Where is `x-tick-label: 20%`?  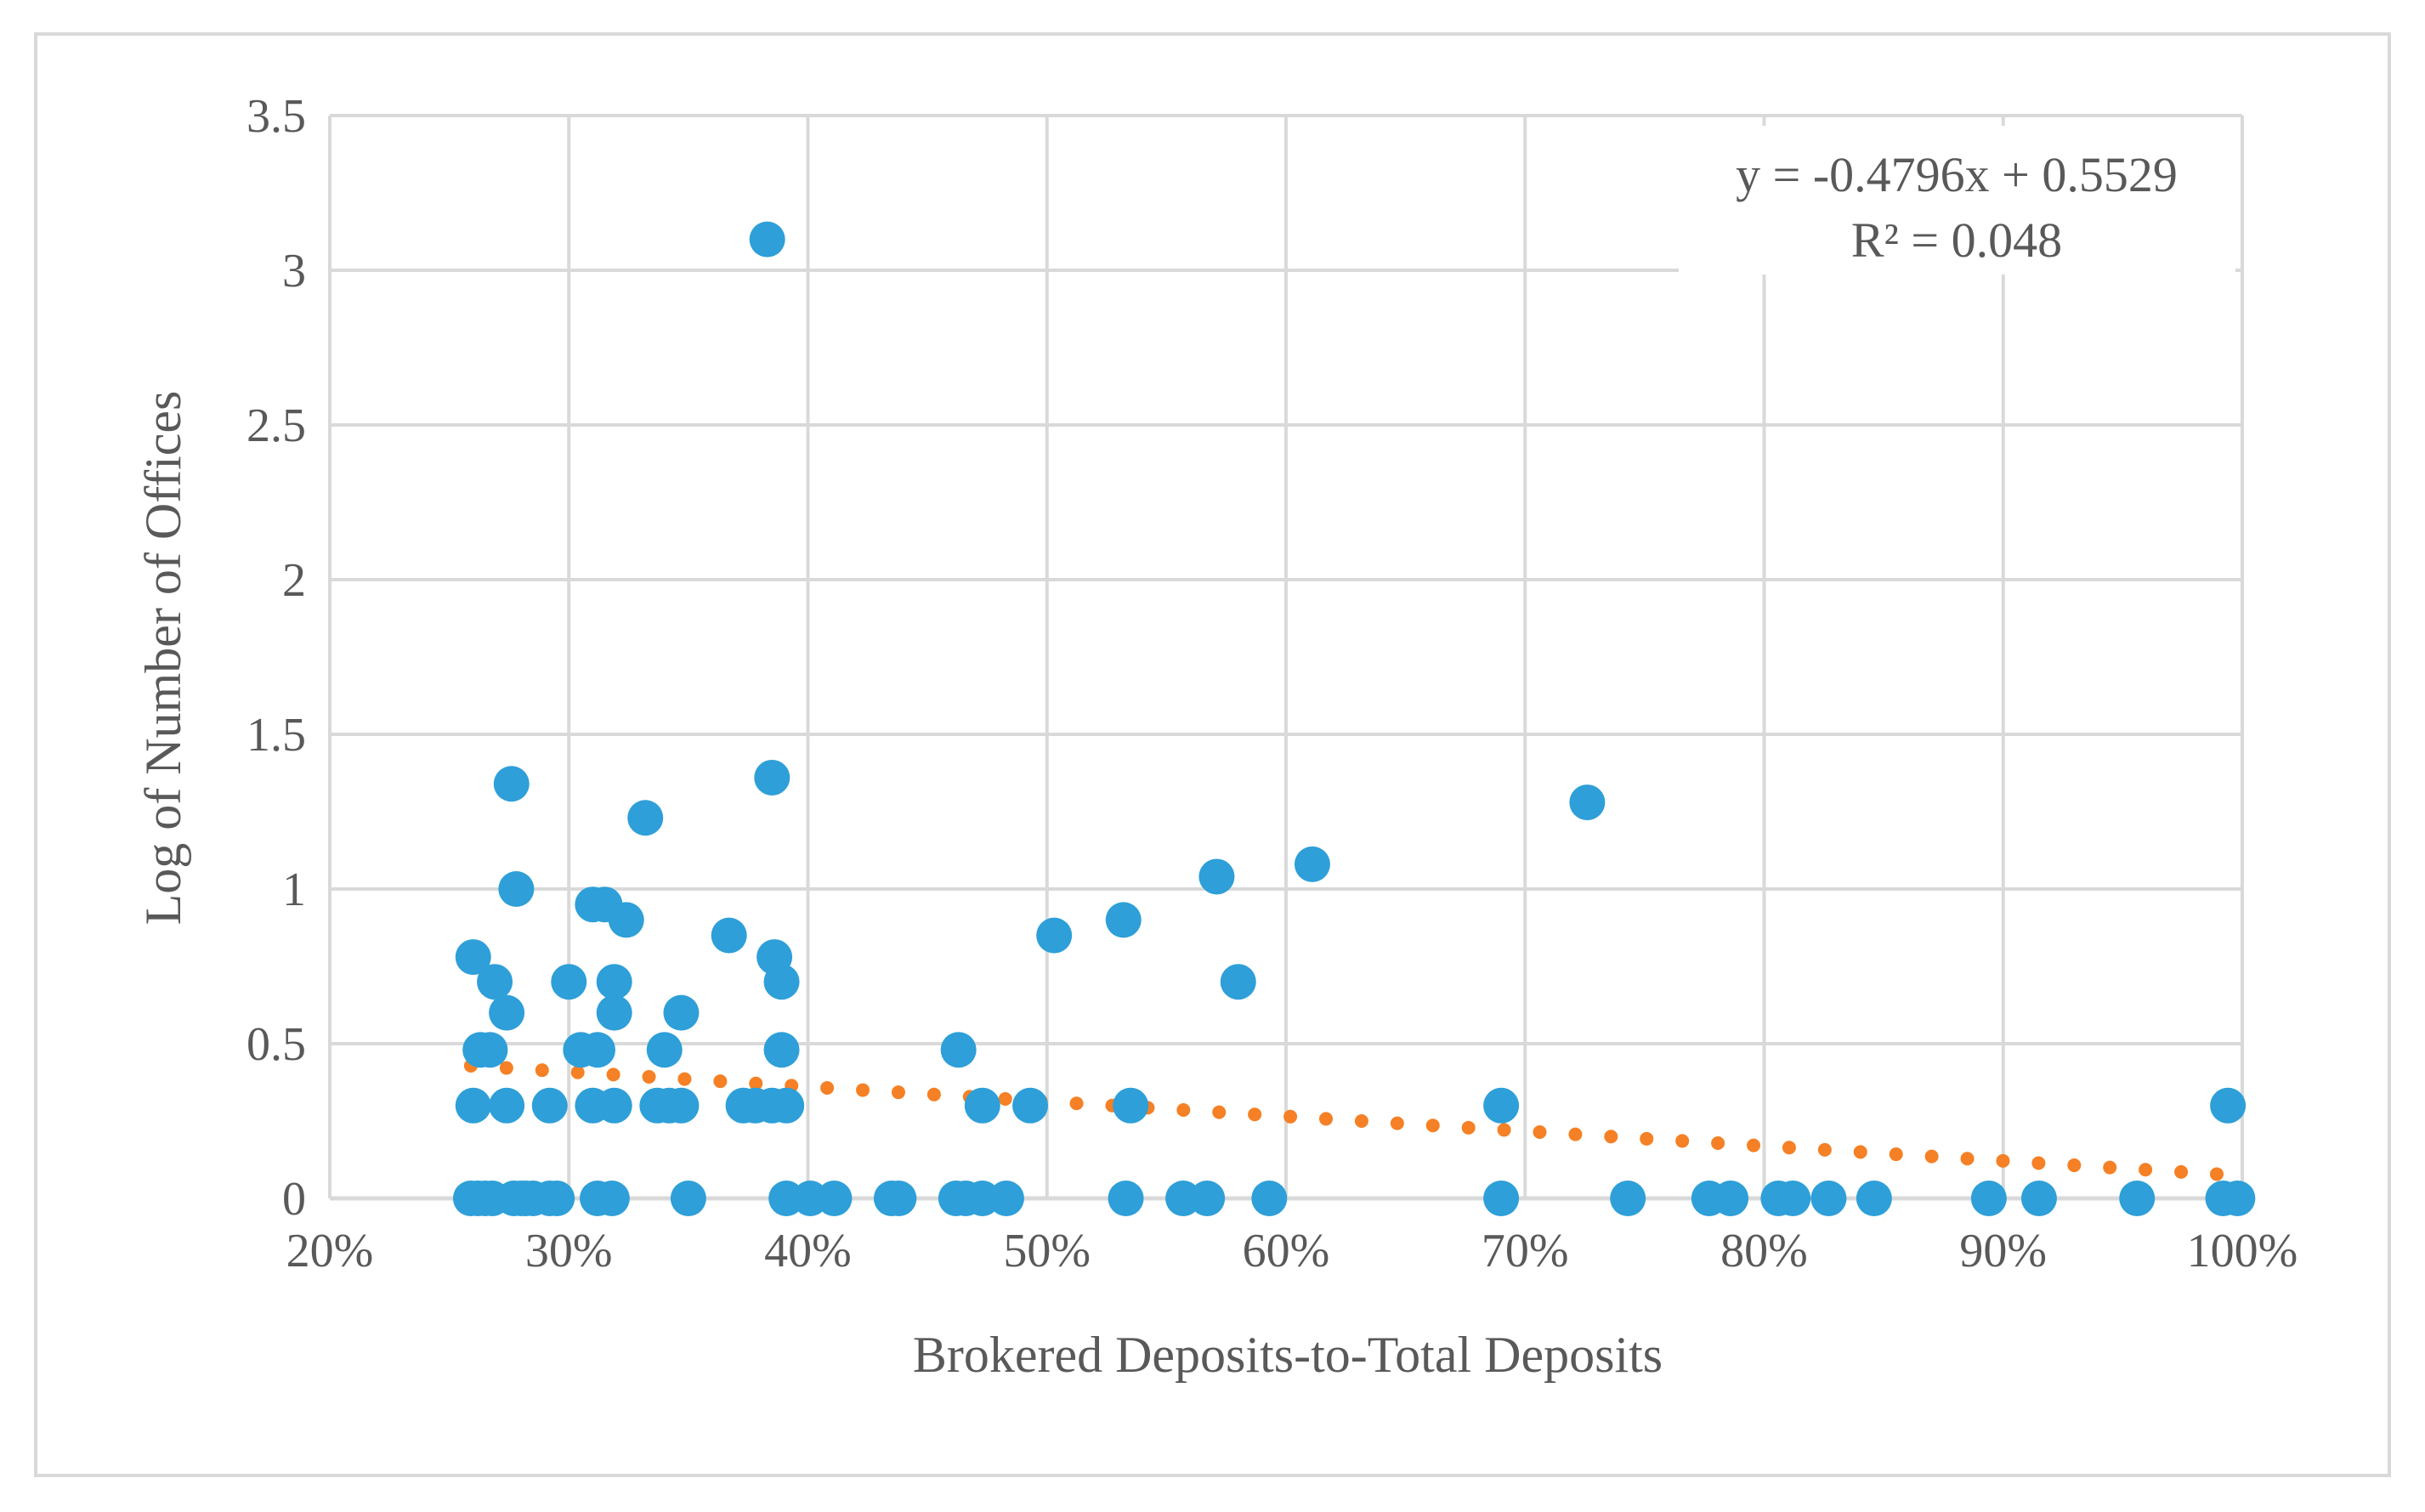 x-tick-label: 20% is located at coordinates (330, 1251).